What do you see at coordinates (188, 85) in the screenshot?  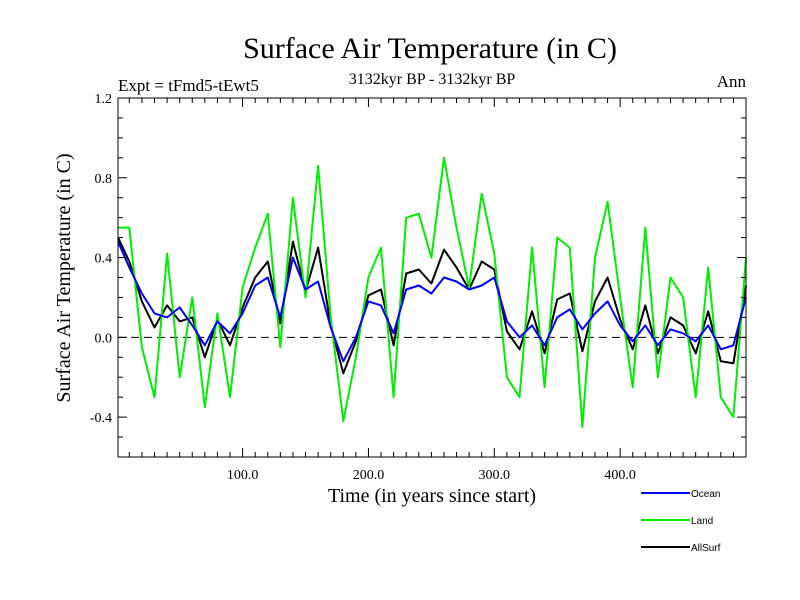 I see `experiment-label: Expt = tFmd5-tEwt5` at bounding box center [188, 85].